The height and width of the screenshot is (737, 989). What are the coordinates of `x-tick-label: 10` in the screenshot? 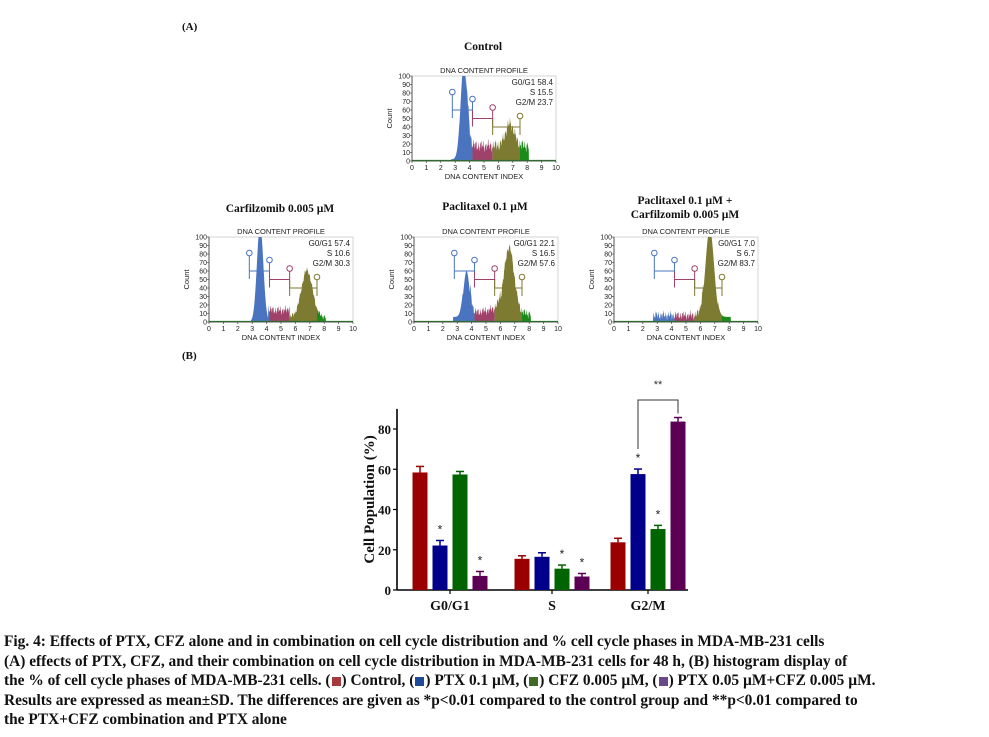 It's located at (556, 168).